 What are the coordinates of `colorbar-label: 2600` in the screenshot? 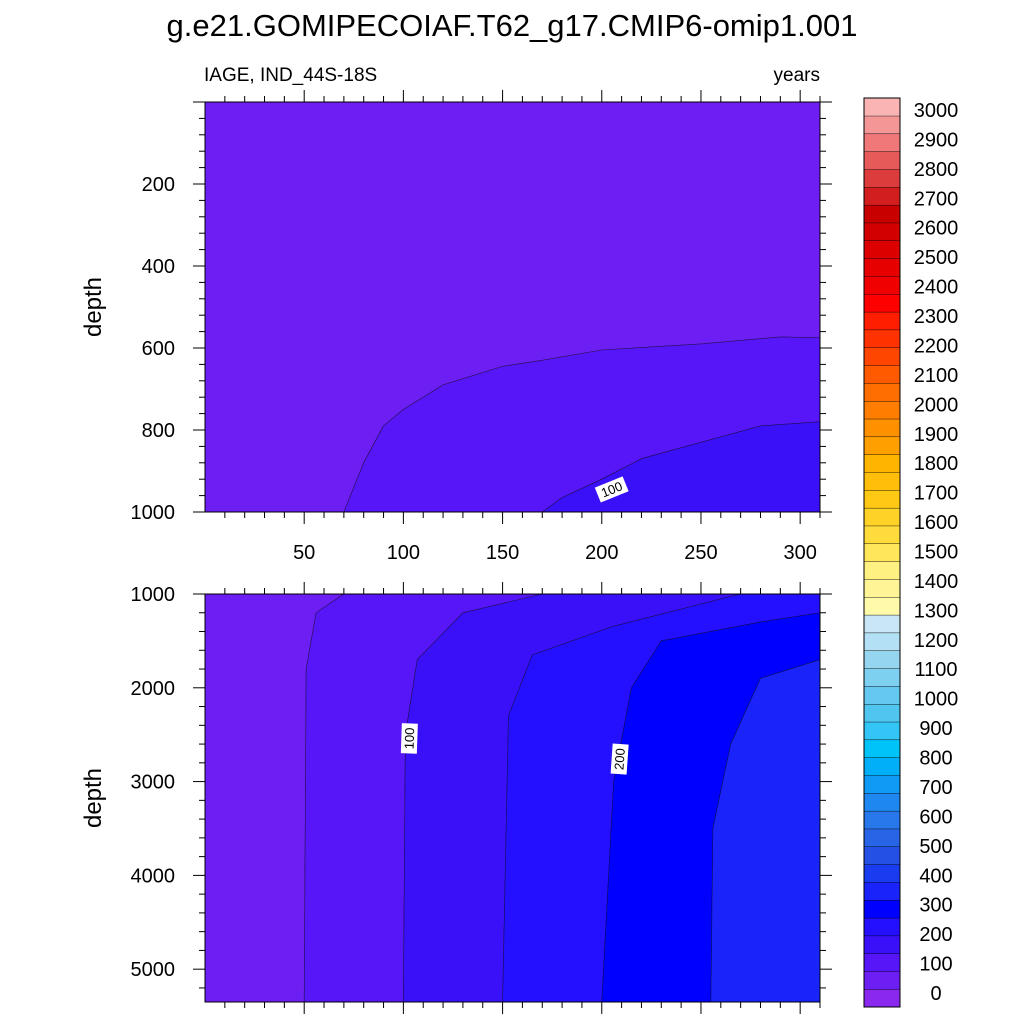 It's located at (936, 229).